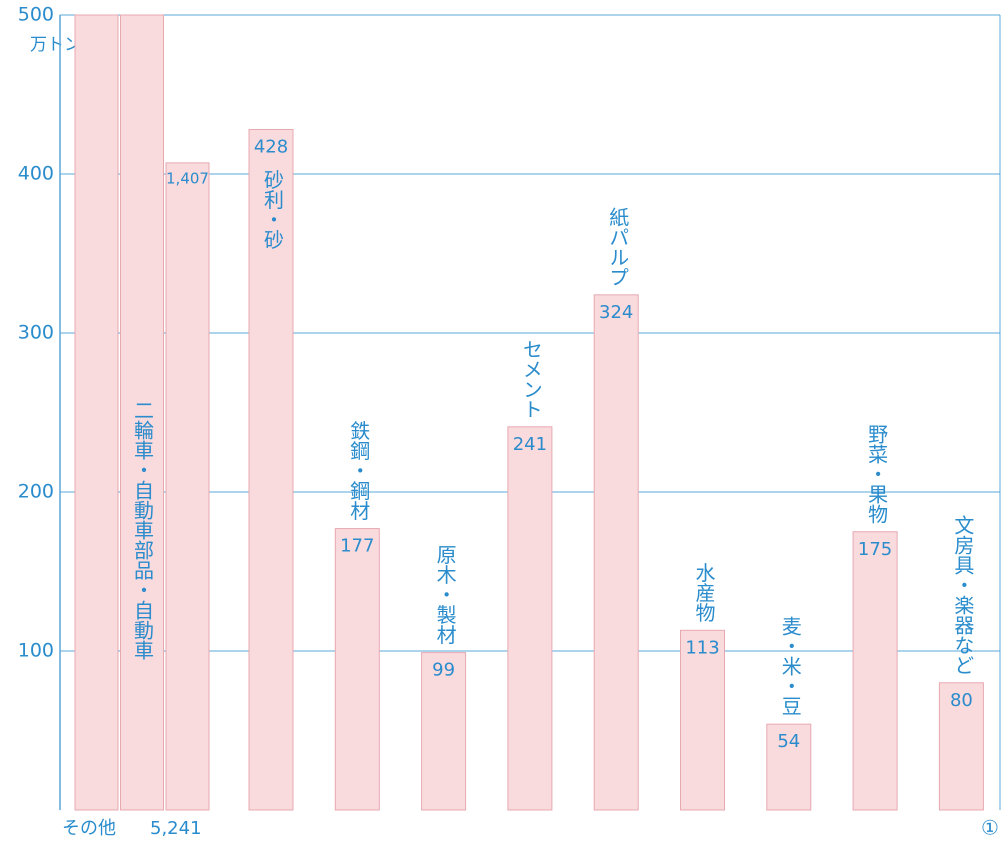 The image size is (1005, 843). Describe the element at coordinates (89, 828) in the screenshot. I see `annotation: その他` at that location.